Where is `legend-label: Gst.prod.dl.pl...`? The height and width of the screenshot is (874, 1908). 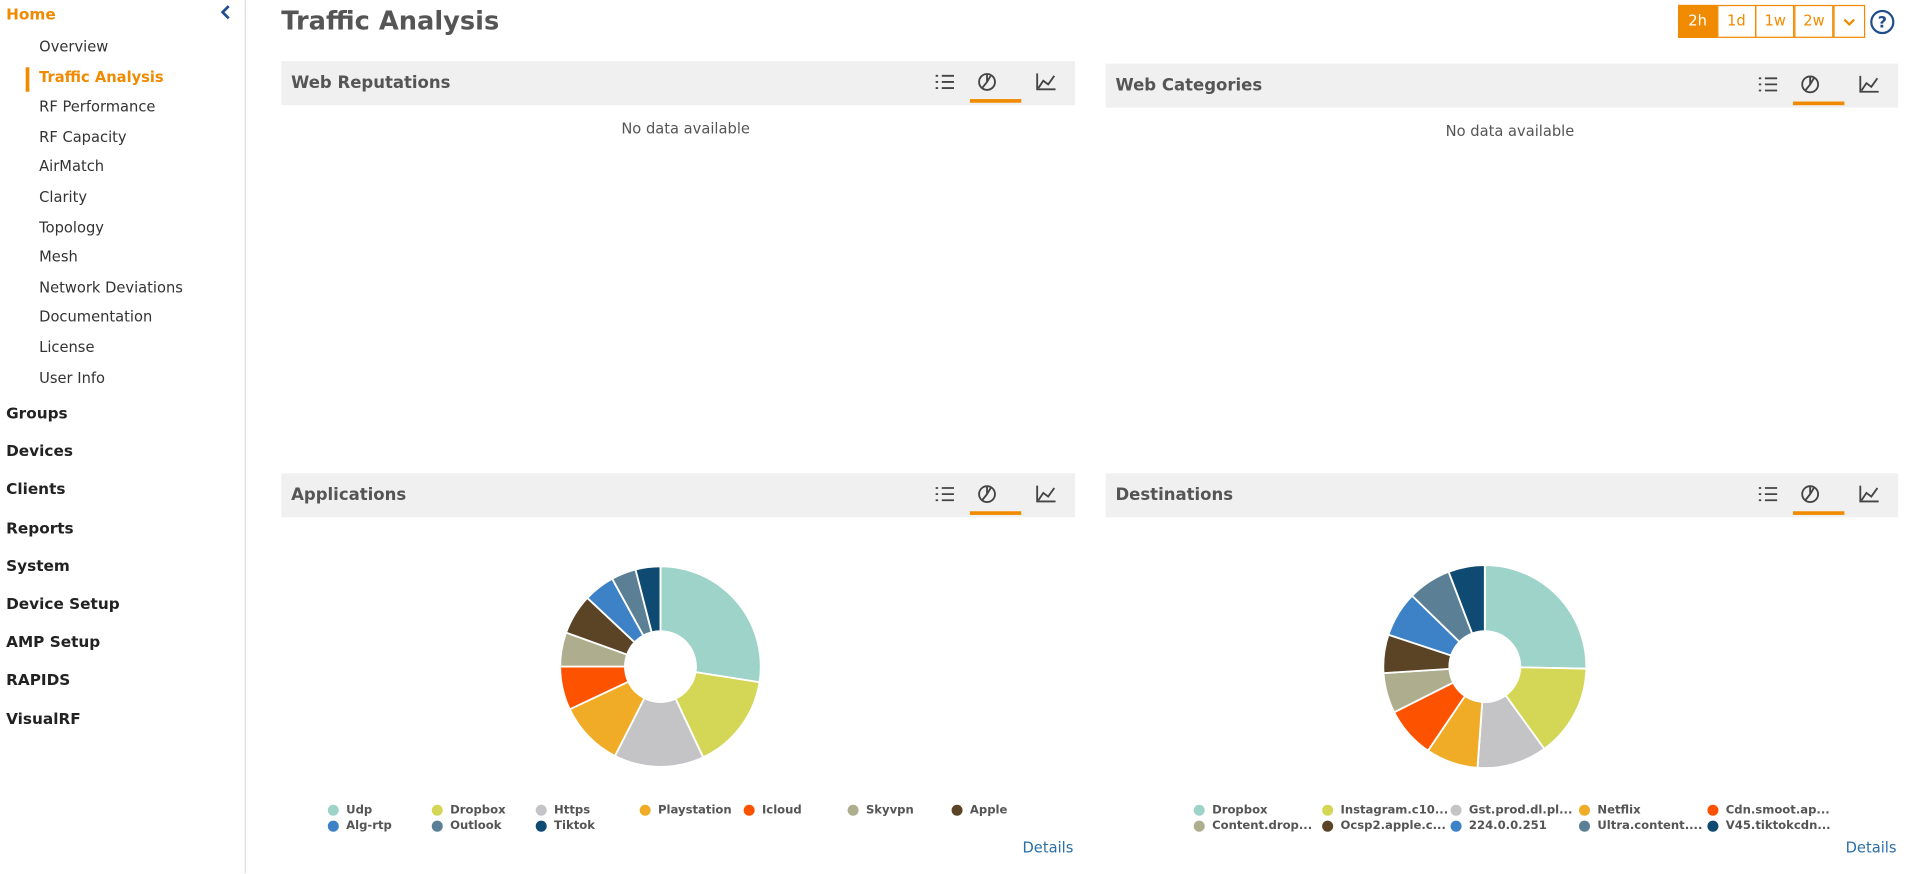
legend-label: Gst.prod.dl.pl... is located at coordinates (1520, 810).